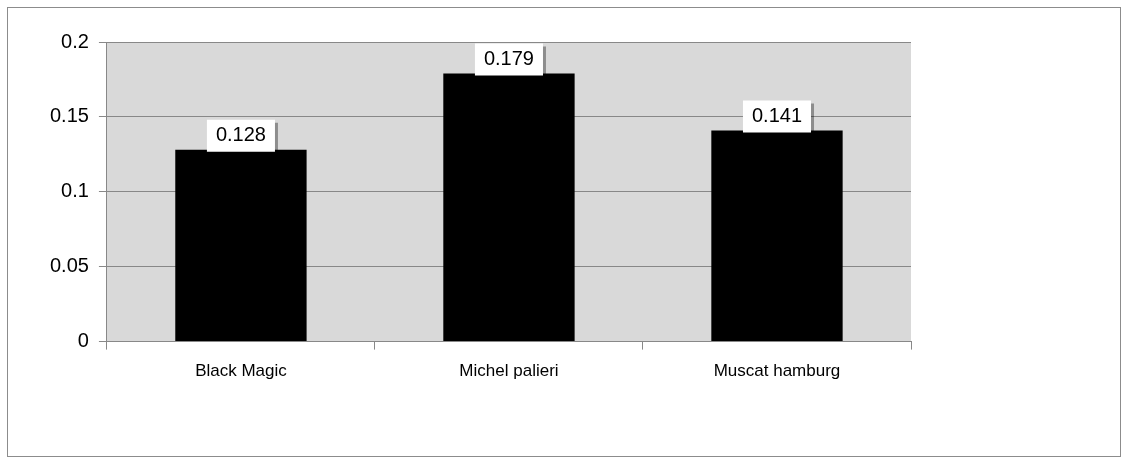 This screenshot has width=1129, height=464. Describe the element at coordinates (508, 57) in the screenshot. I see `data-label: 0.179` at that location.